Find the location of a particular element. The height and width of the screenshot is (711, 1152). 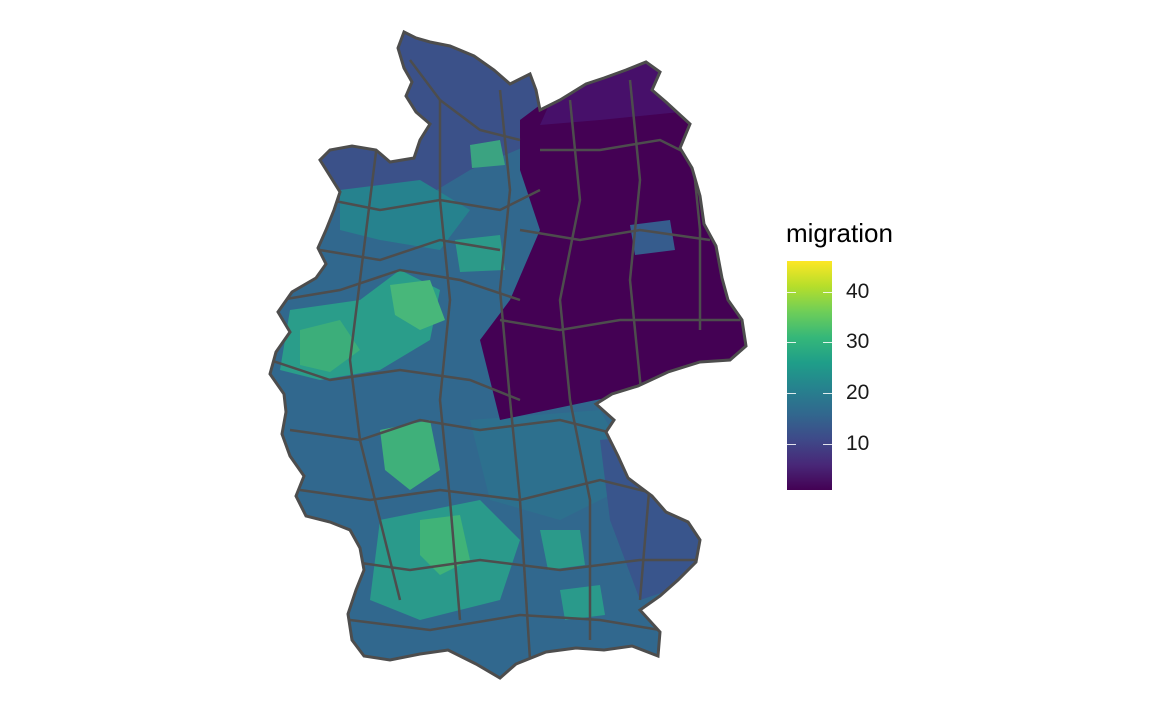

region-berlin is located at coordinates (652, 237).